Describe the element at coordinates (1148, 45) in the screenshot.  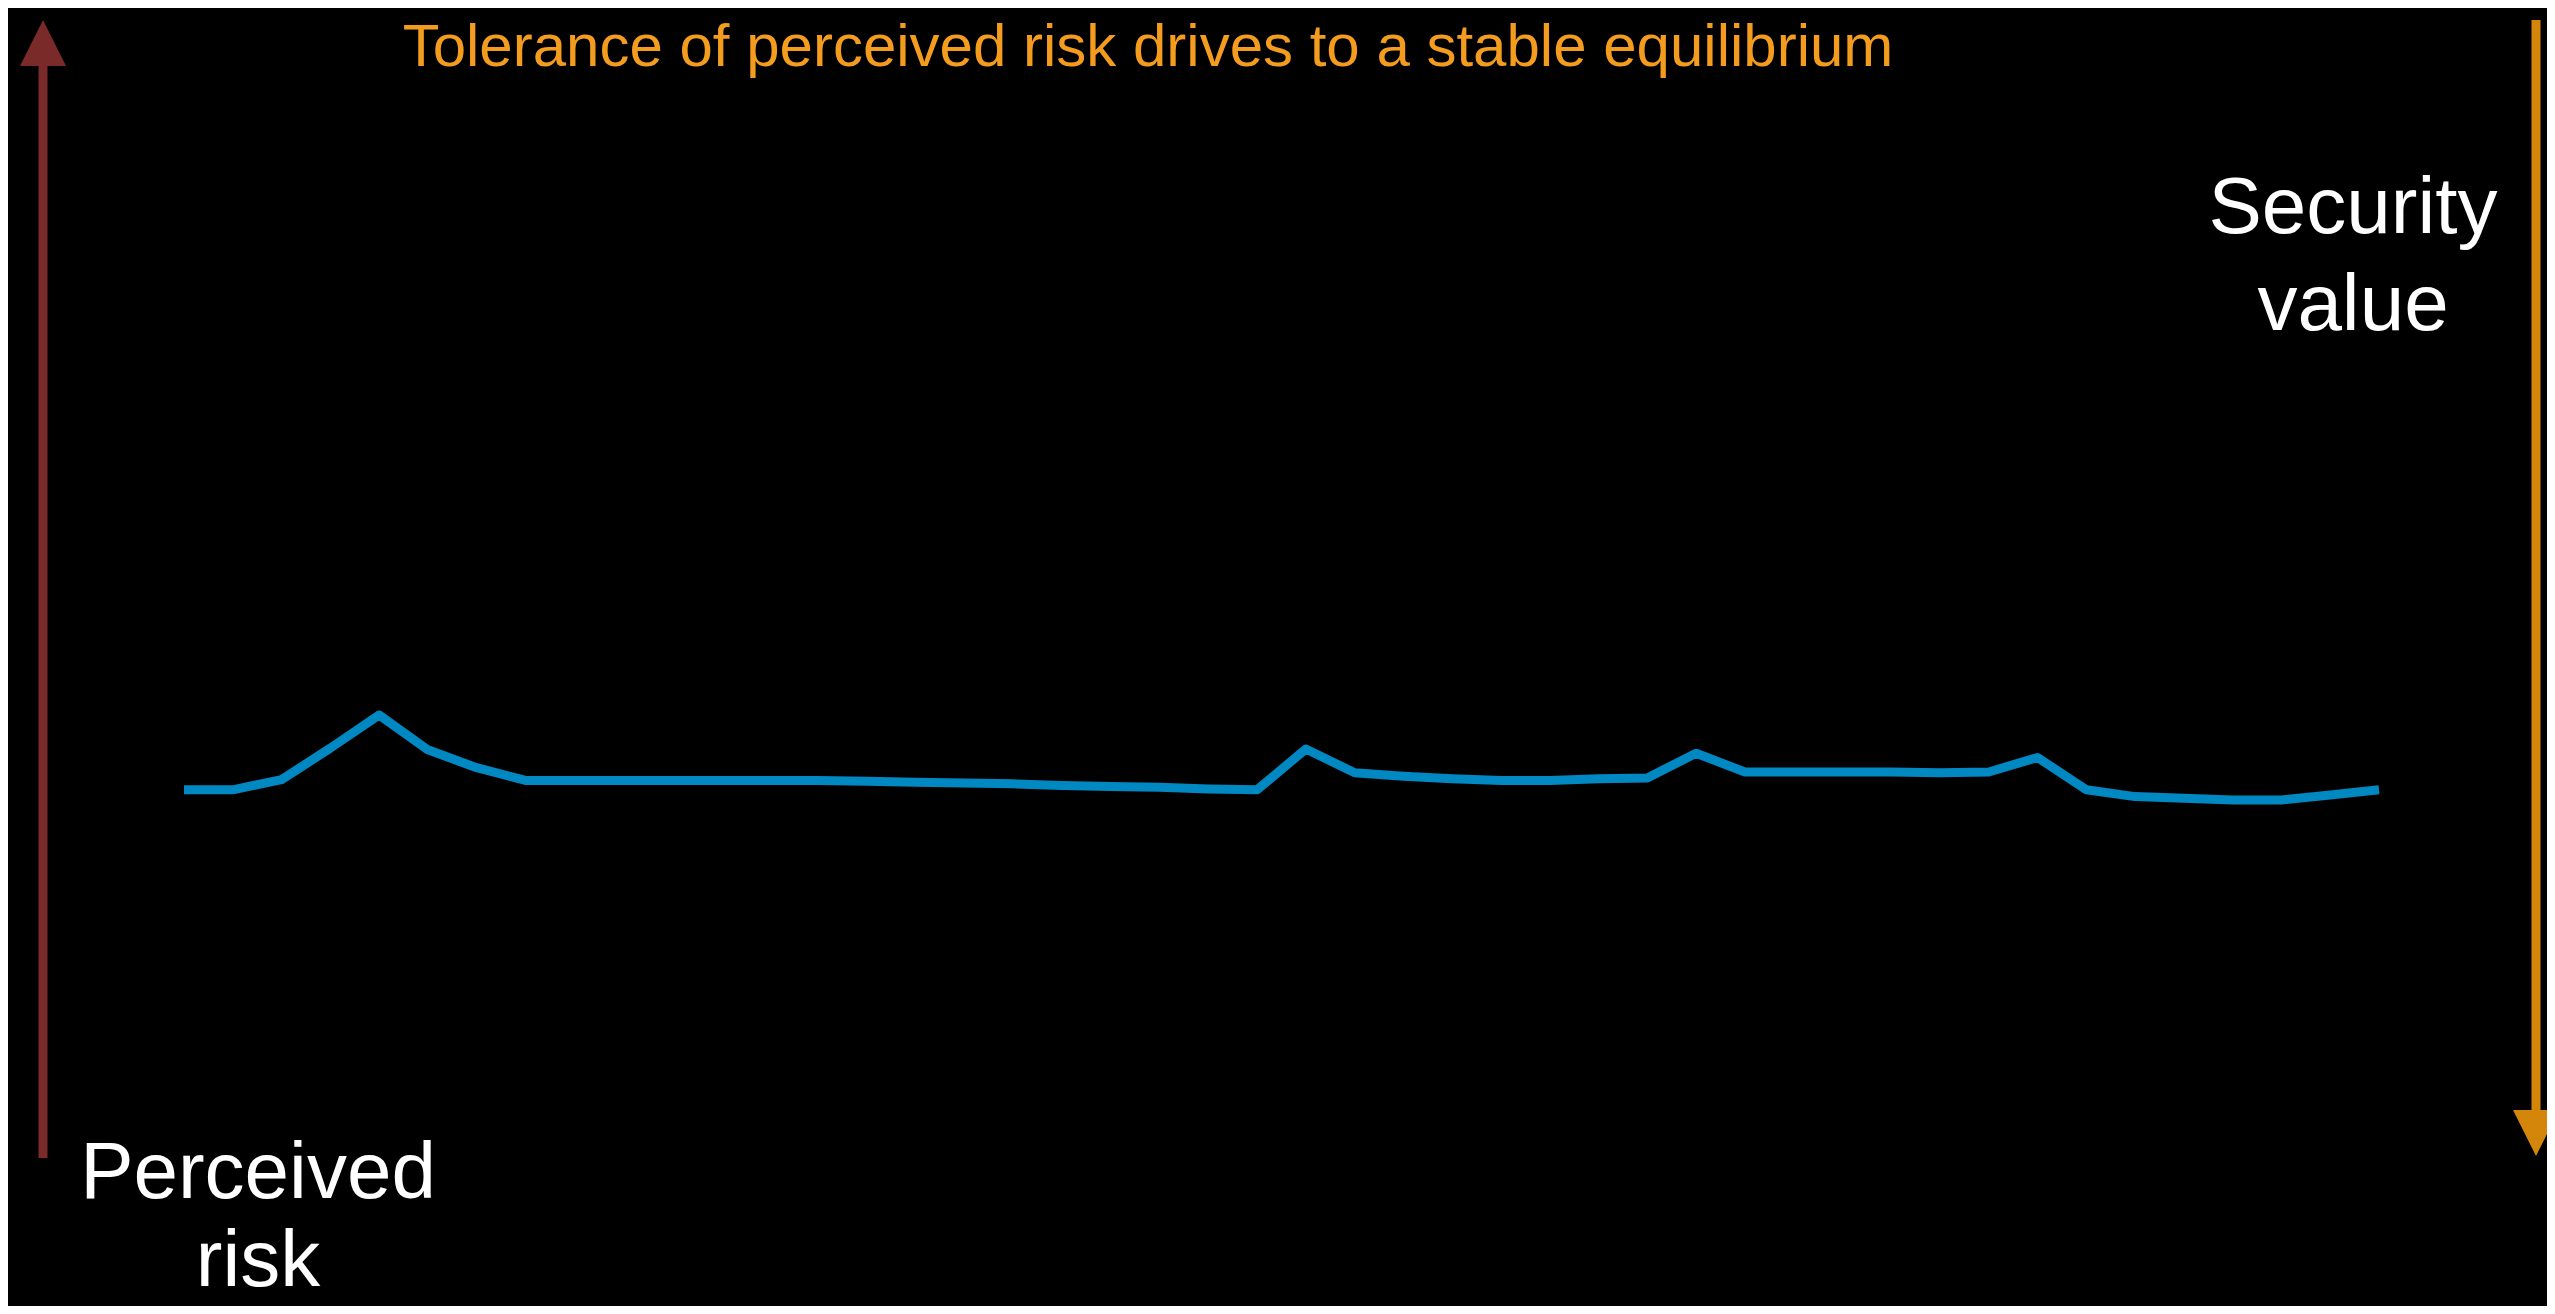
I see `chart-title: Tolerance of perceived risk drives to a stable equilibrium` at that location.